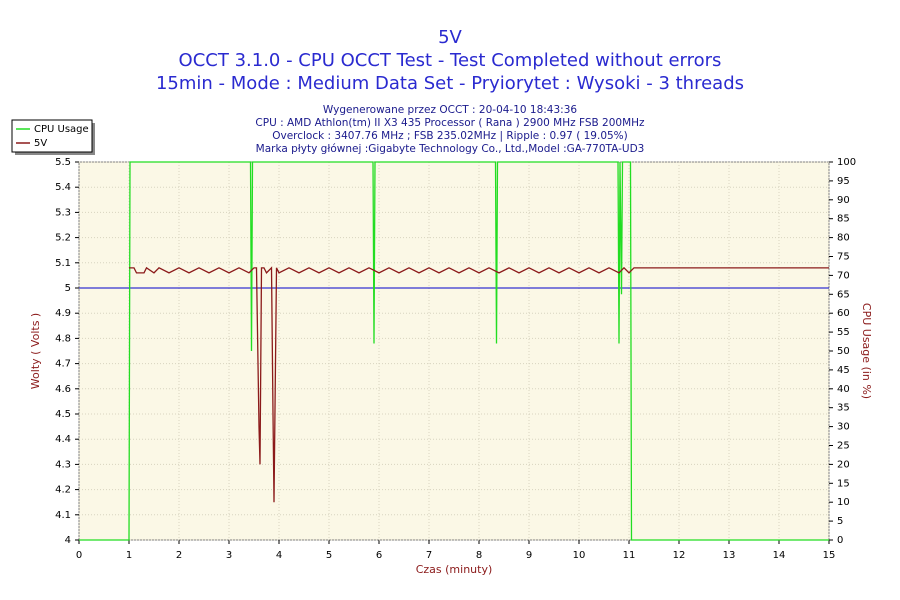  Describe the element at coordinates (63, 389) in the screenshot. I see `y-tick-label: 4.6` at that location.